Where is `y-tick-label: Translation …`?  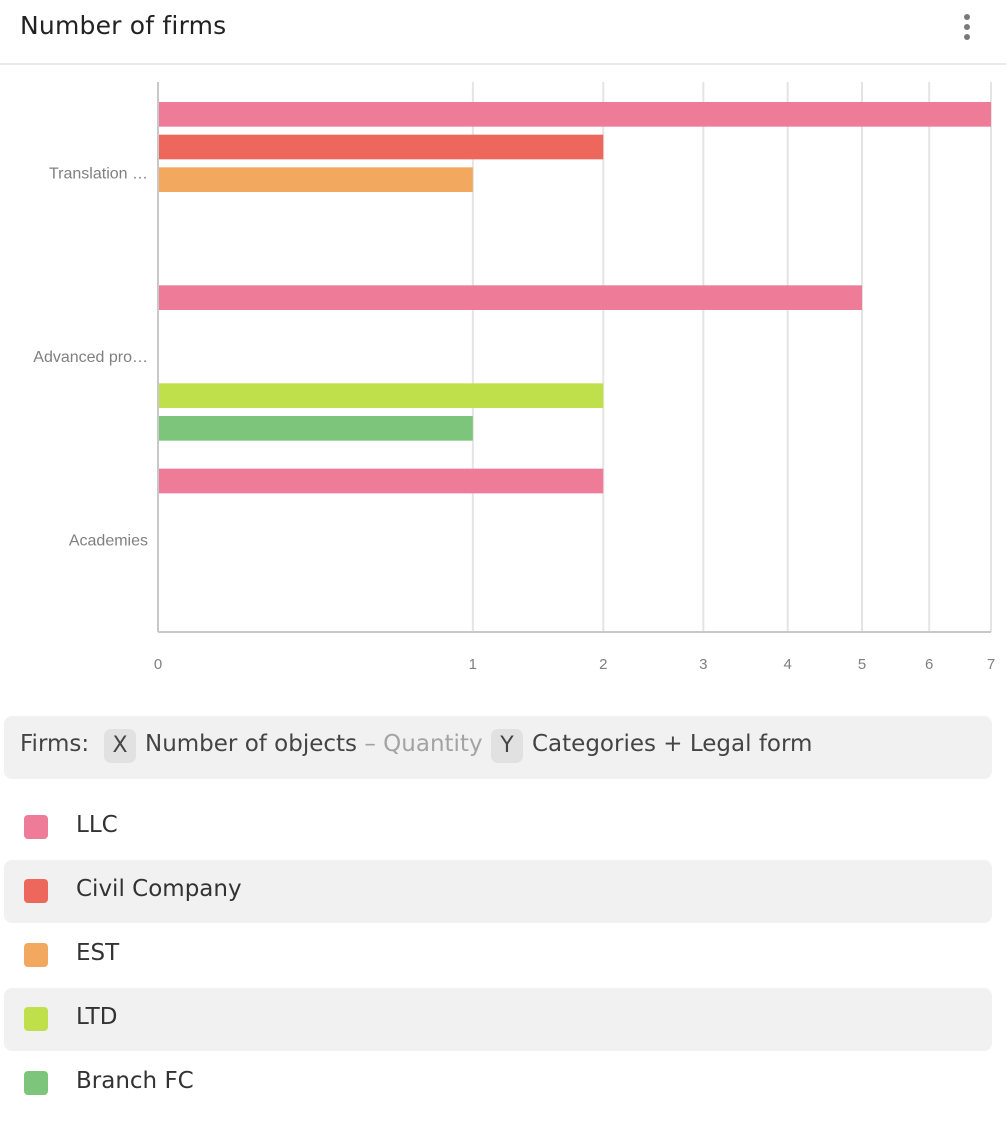 y-tick-label: Translation … is located at coordinates (98, 174).